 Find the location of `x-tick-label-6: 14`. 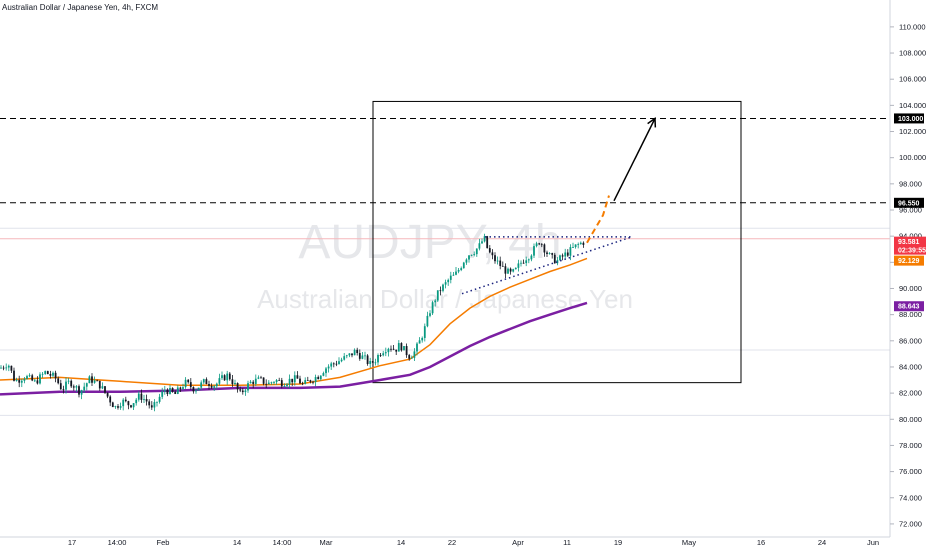

x-tick-label-6: 14 is located at coordinates (401, 542).